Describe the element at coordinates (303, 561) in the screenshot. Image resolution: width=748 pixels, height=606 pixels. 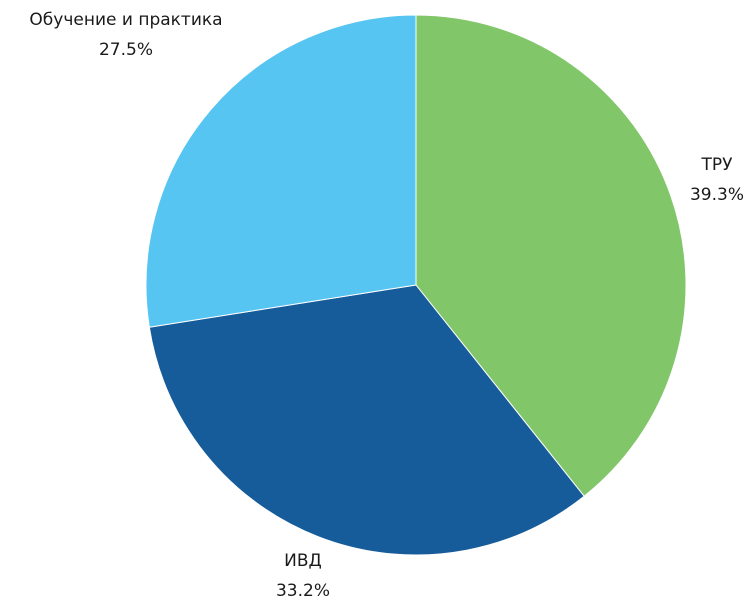
I see `slice-label-ivd-name: ИВД` at that location.